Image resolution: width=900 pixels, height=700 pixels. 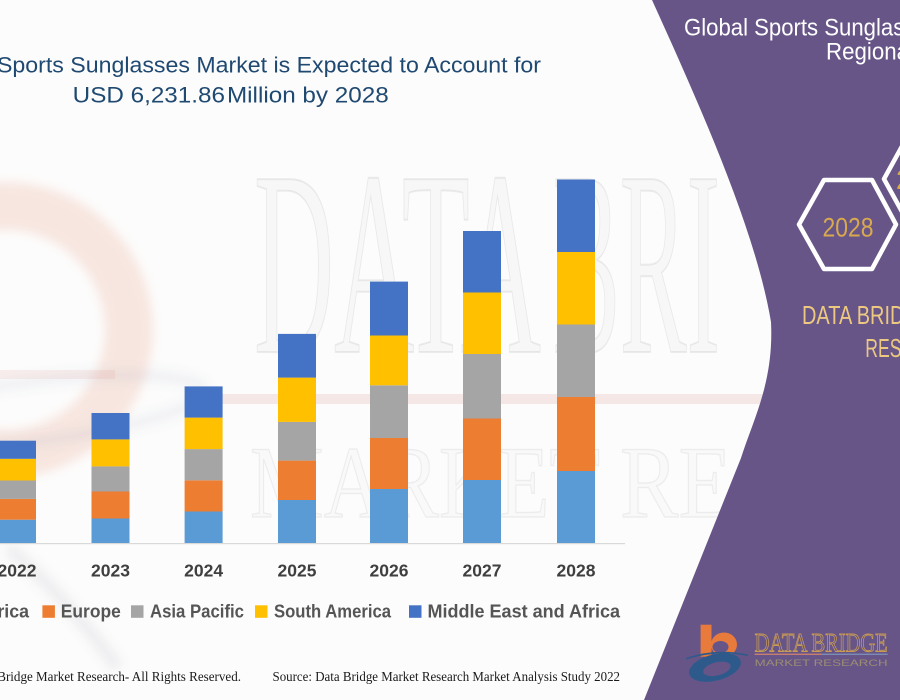 I want to click on svg-text: DATA BRIDGE MARKET, so click(x=851, y=315).